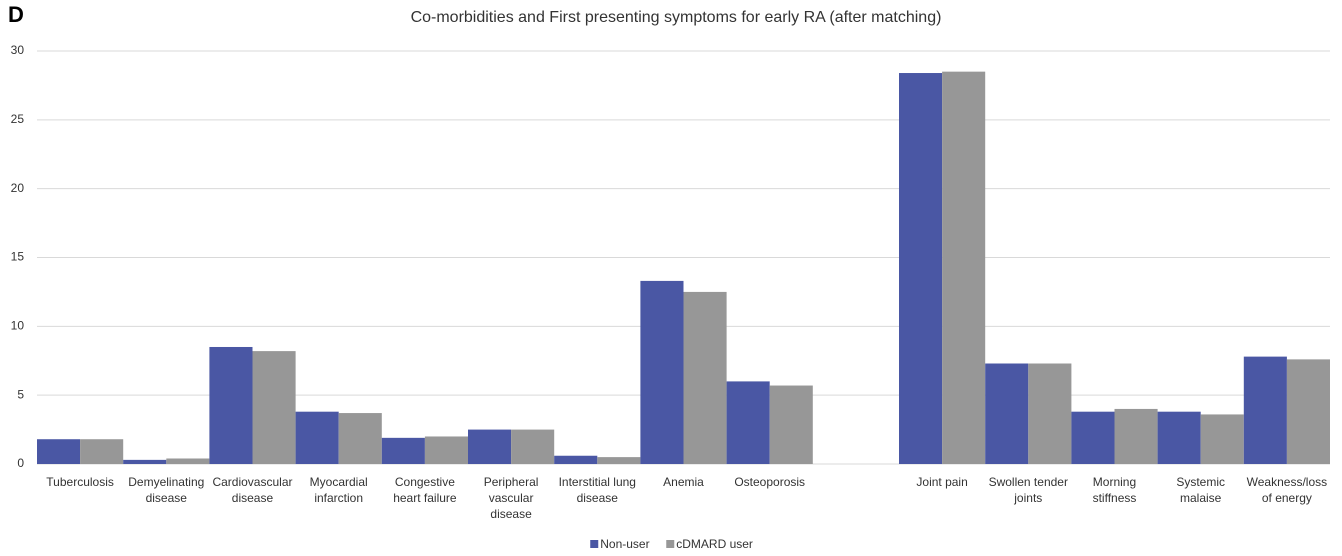 Image resolution: width=1342 pixels, height=556 pixels. Describe the element at coordinates (338, 490) in the screenshot. I see `x-tick-label: Myocardial infarction` at that location.